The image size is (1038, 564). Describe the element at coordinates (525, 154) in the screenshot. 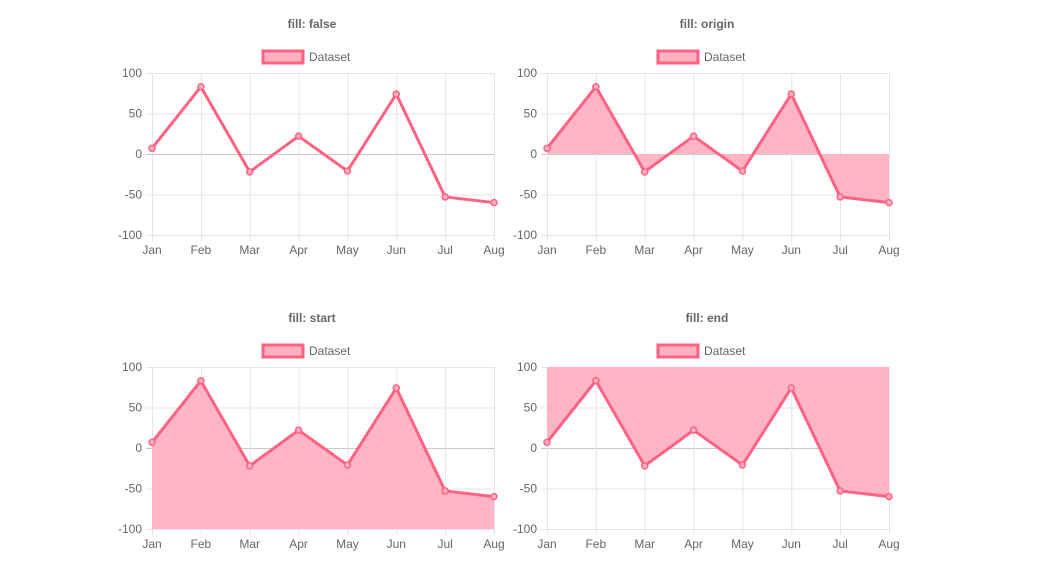

I see `y-axis-labels: 100 50 0 -50 -100` at that location.